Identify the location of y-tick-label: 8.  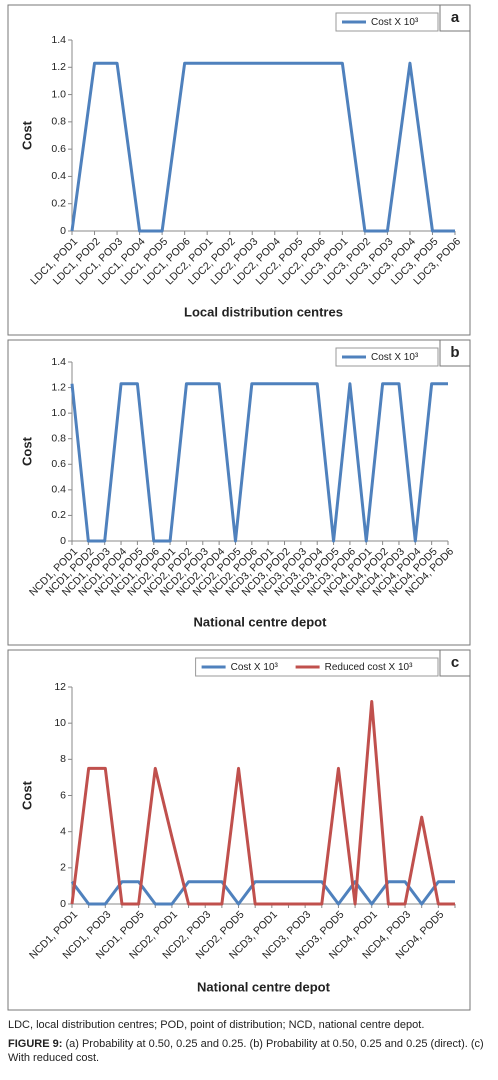
(63, 759).